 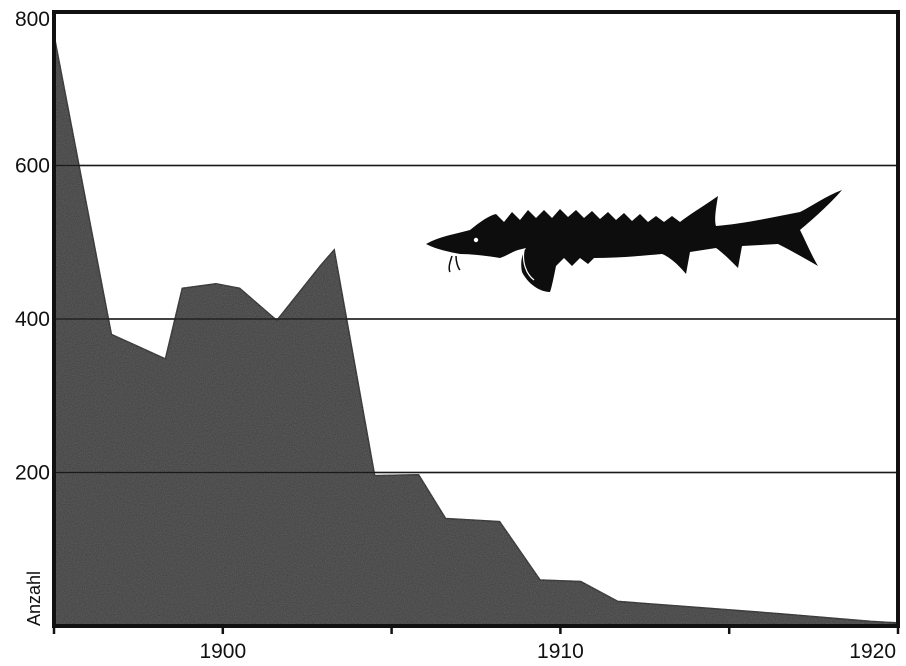 I want to click on y-tick-label-200: 200, so click(x=32, y=473).